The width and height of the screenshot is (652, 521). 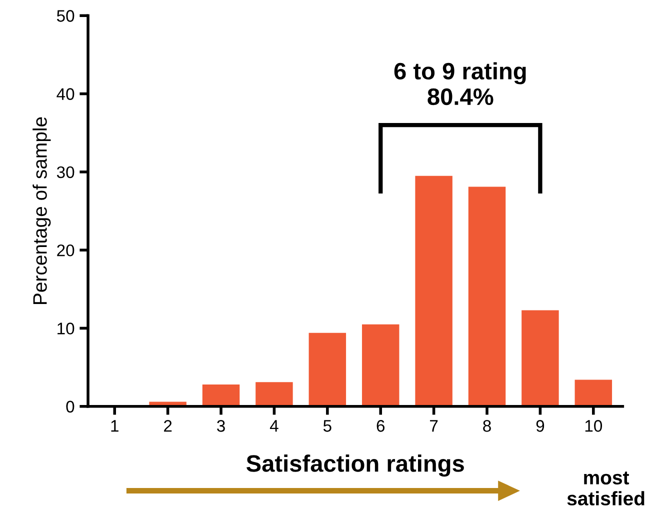 What do you see at coordinates (487, 426) in the screenshot?
I see `x-tick-label: 8` at bounding box center [487, 426].